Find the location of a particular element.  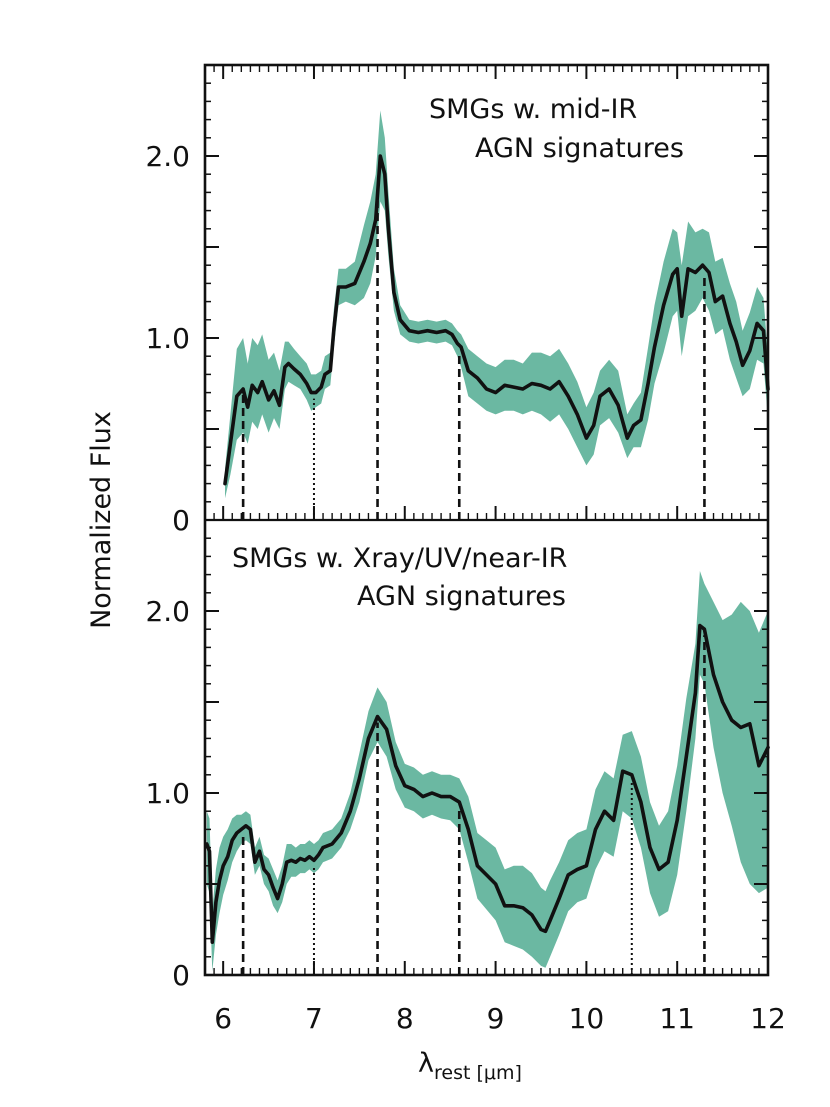

annotation-line: SMGs w. Xray/UV/near-IR is located at coordinates (399, 558).